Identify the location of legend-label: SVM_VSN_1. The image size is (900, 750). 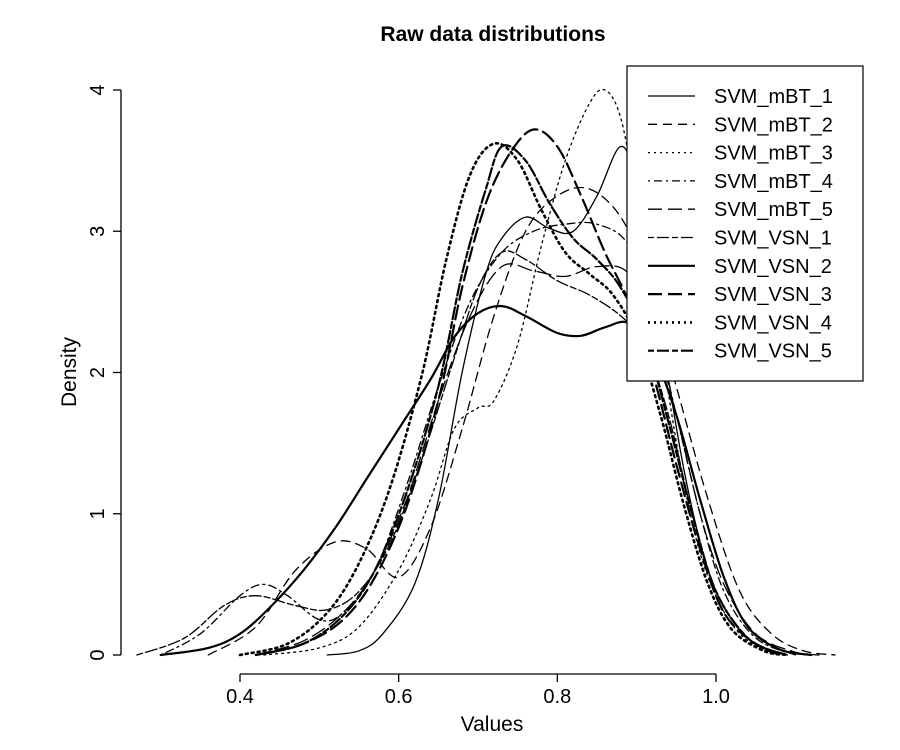
(773, 239).